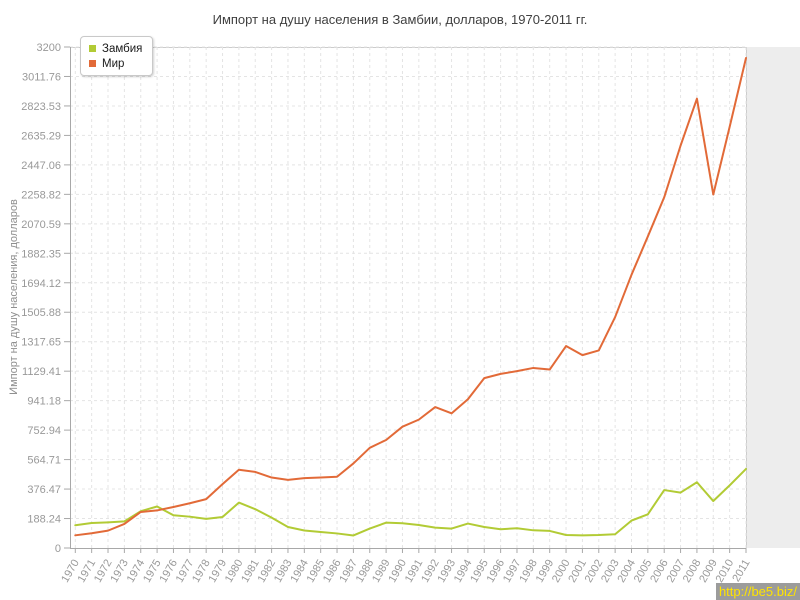 The height and width of the screenshot is (600, 800). Describe the element at coordinates (757, 591) in the screenshot. I see `watermark-link: http://be5.biz/` at that location.